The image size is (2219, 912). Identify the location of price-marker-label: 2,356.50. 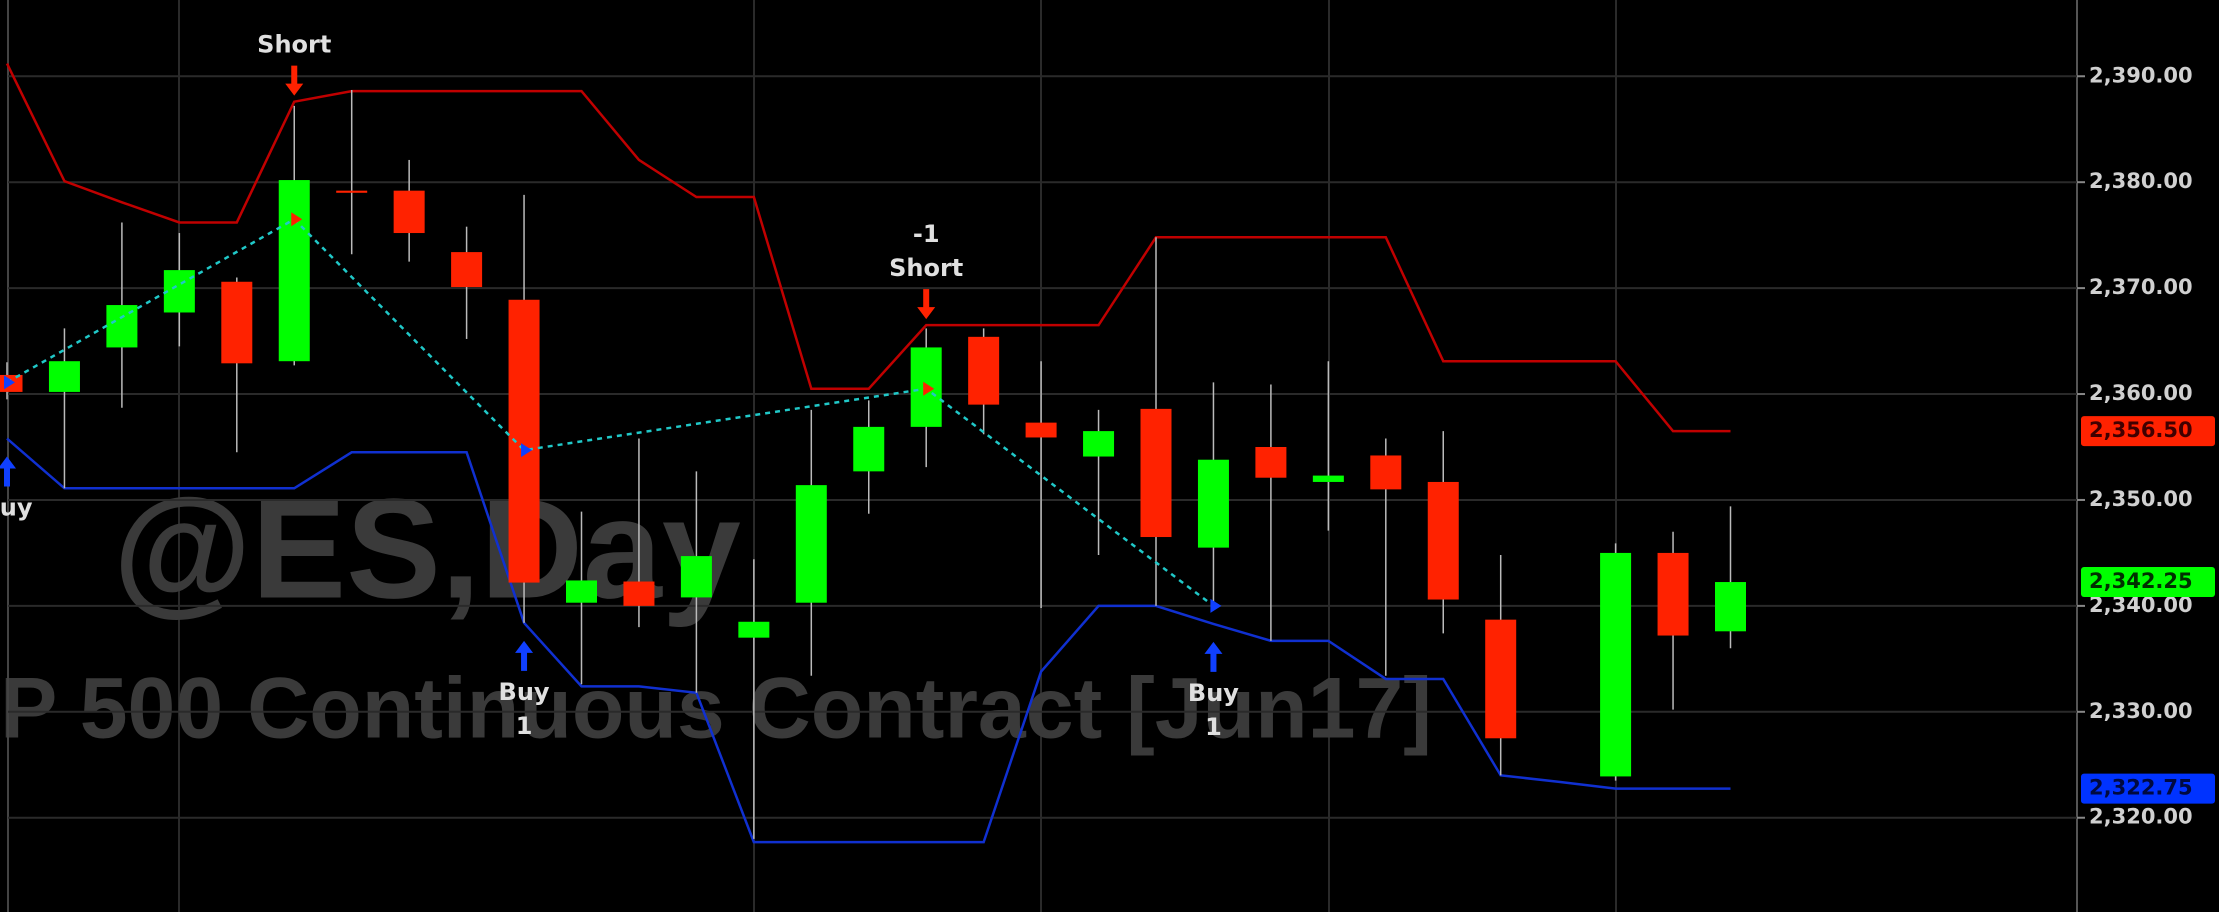
(2141, 430).